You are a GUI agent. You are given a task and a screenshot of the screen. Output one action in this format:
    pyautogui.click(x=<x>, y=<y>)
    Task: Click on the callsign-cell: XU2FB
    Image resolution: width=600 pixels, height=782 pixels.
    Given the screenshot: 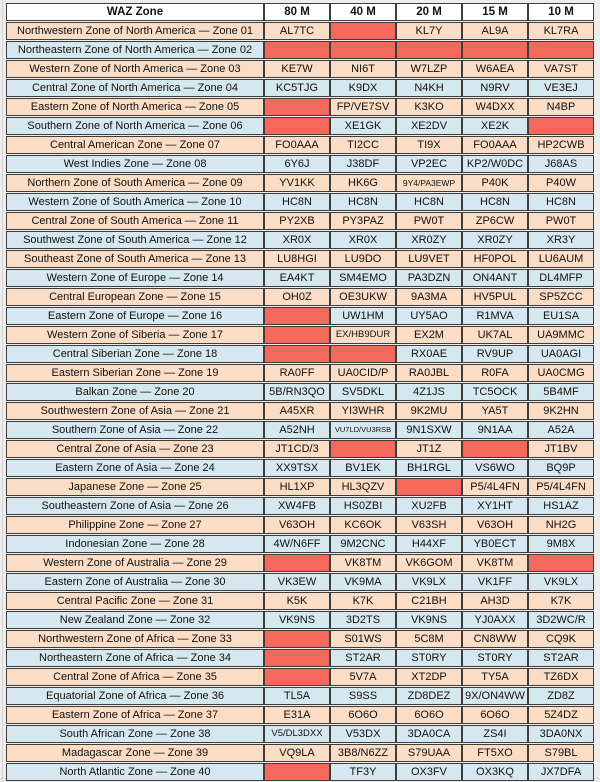 What is the action you would take?
    pyautogui.click(x=429, y=506)
    